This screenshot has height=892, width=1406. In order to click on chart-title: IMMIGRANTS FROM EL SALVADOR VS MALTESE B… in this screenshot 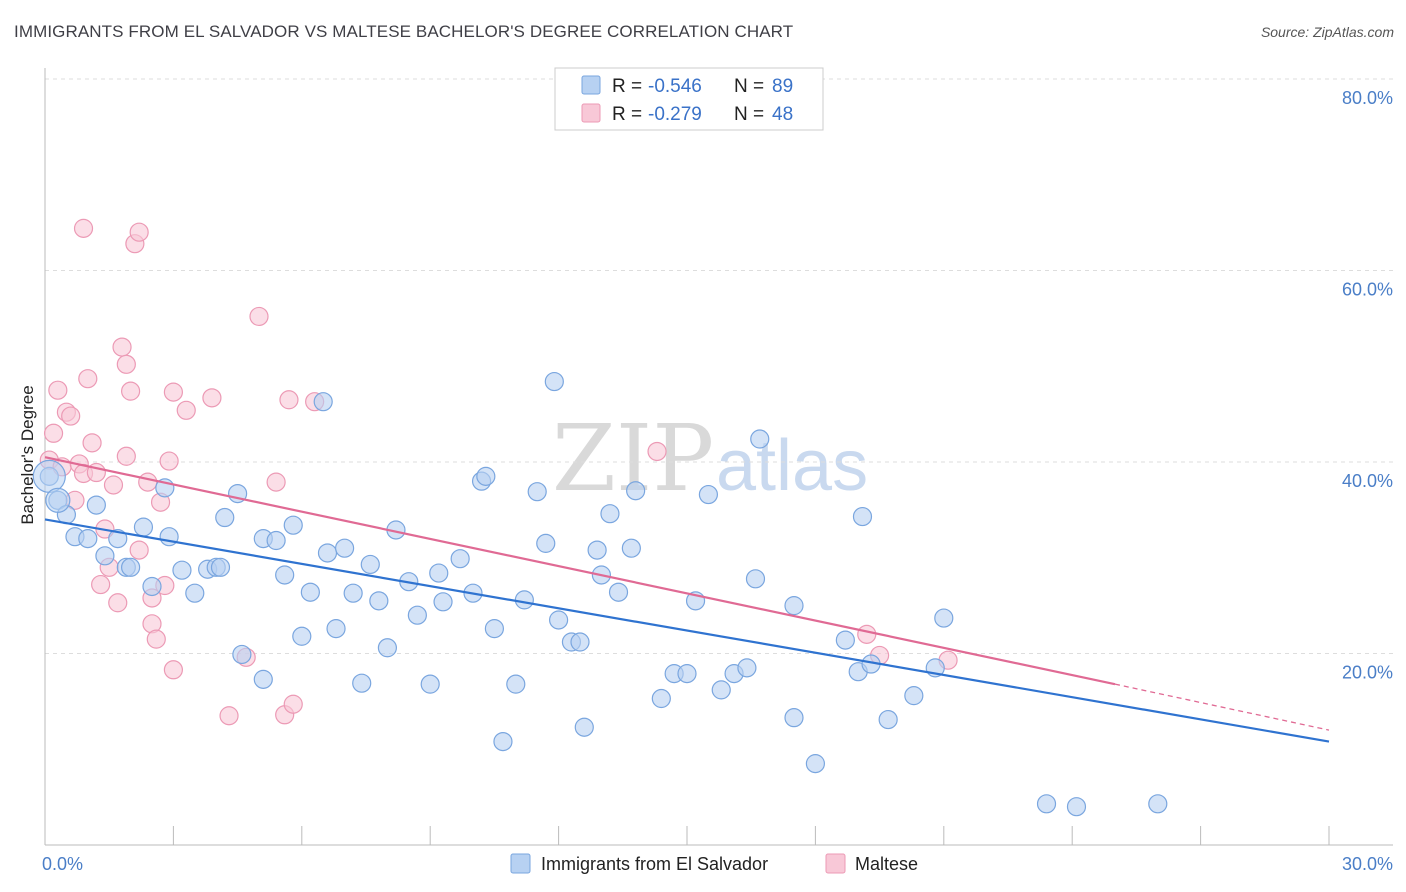, I will do `click(404, 31)`.